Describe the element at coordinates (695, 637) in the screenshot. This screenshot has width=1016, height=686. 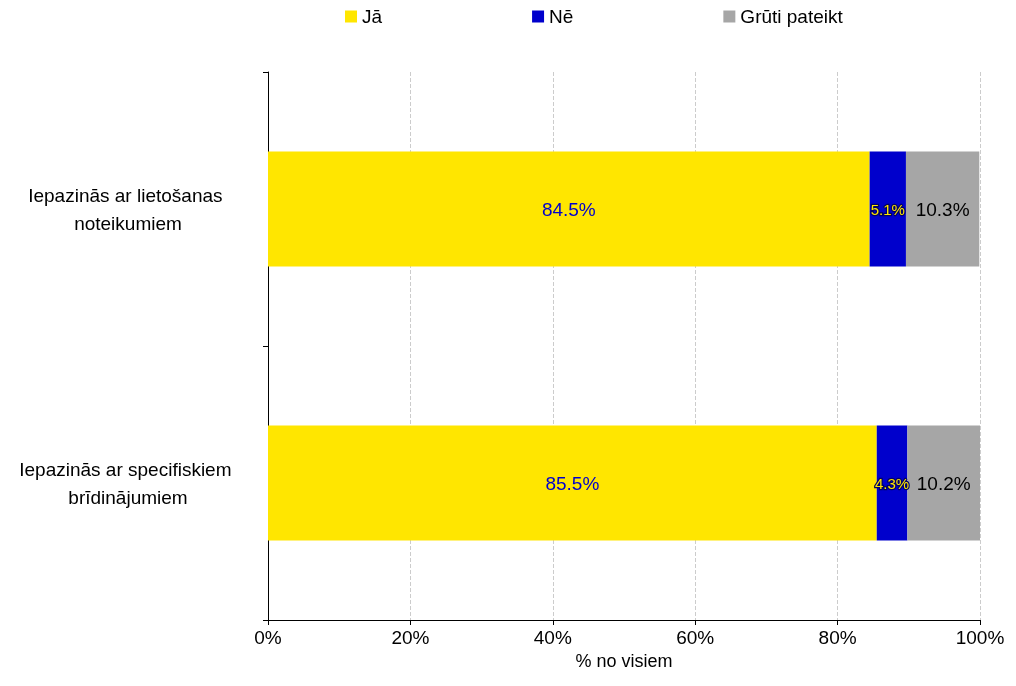
I see `x-tick-label: 60%` at that location.